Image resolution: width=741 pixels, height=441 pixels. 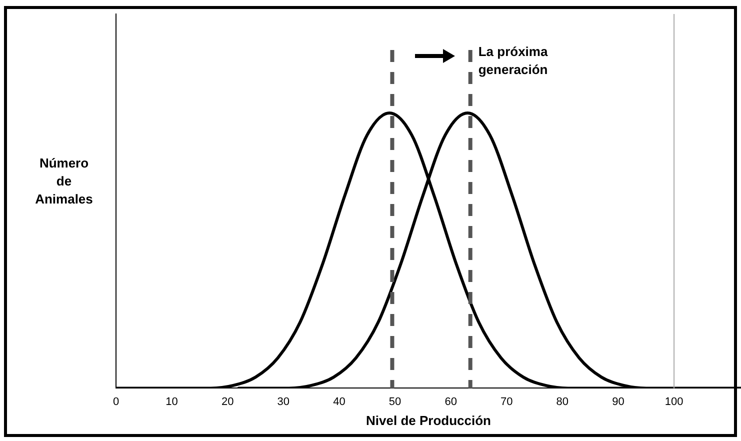 I want to click on x-tick-label: 80, so click(x=562, y=402).